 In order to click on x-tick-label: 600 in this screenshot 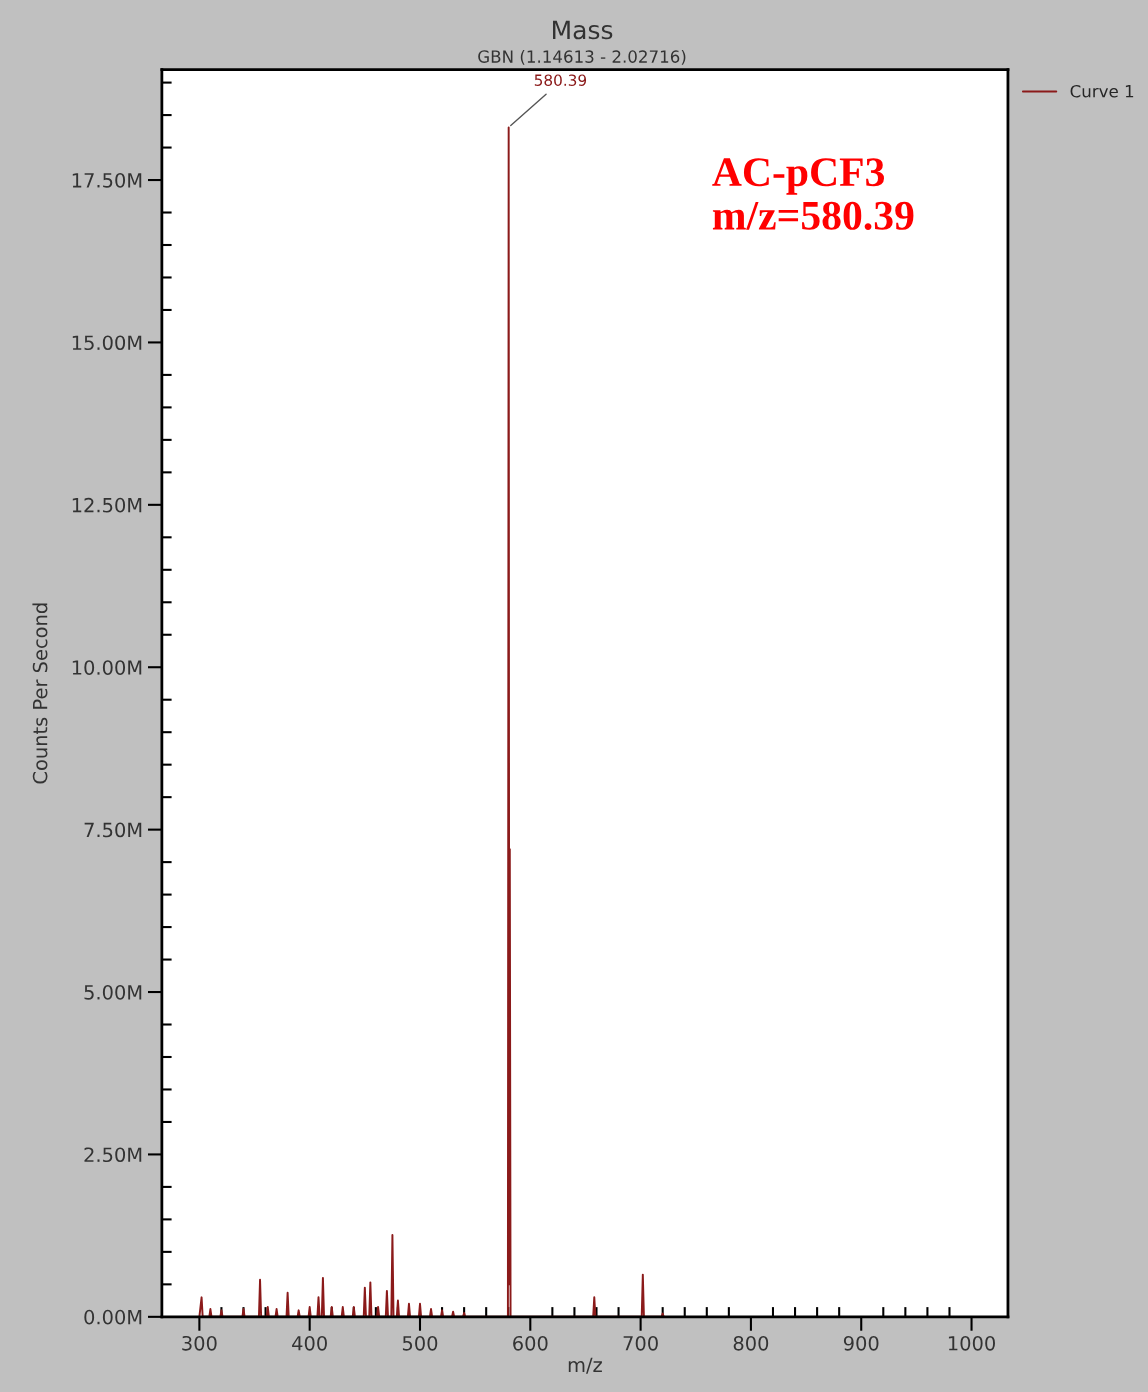, I will do `click(530, 1343)`.